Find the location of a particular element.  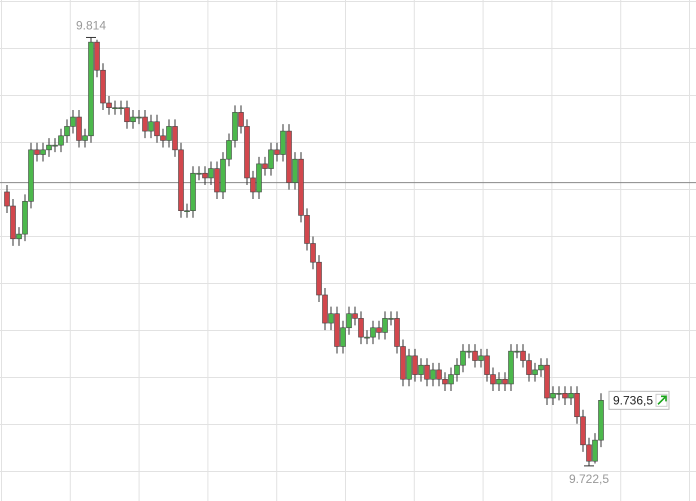

last-price-label: 9.736,5 is located at coordinates (633, 401).